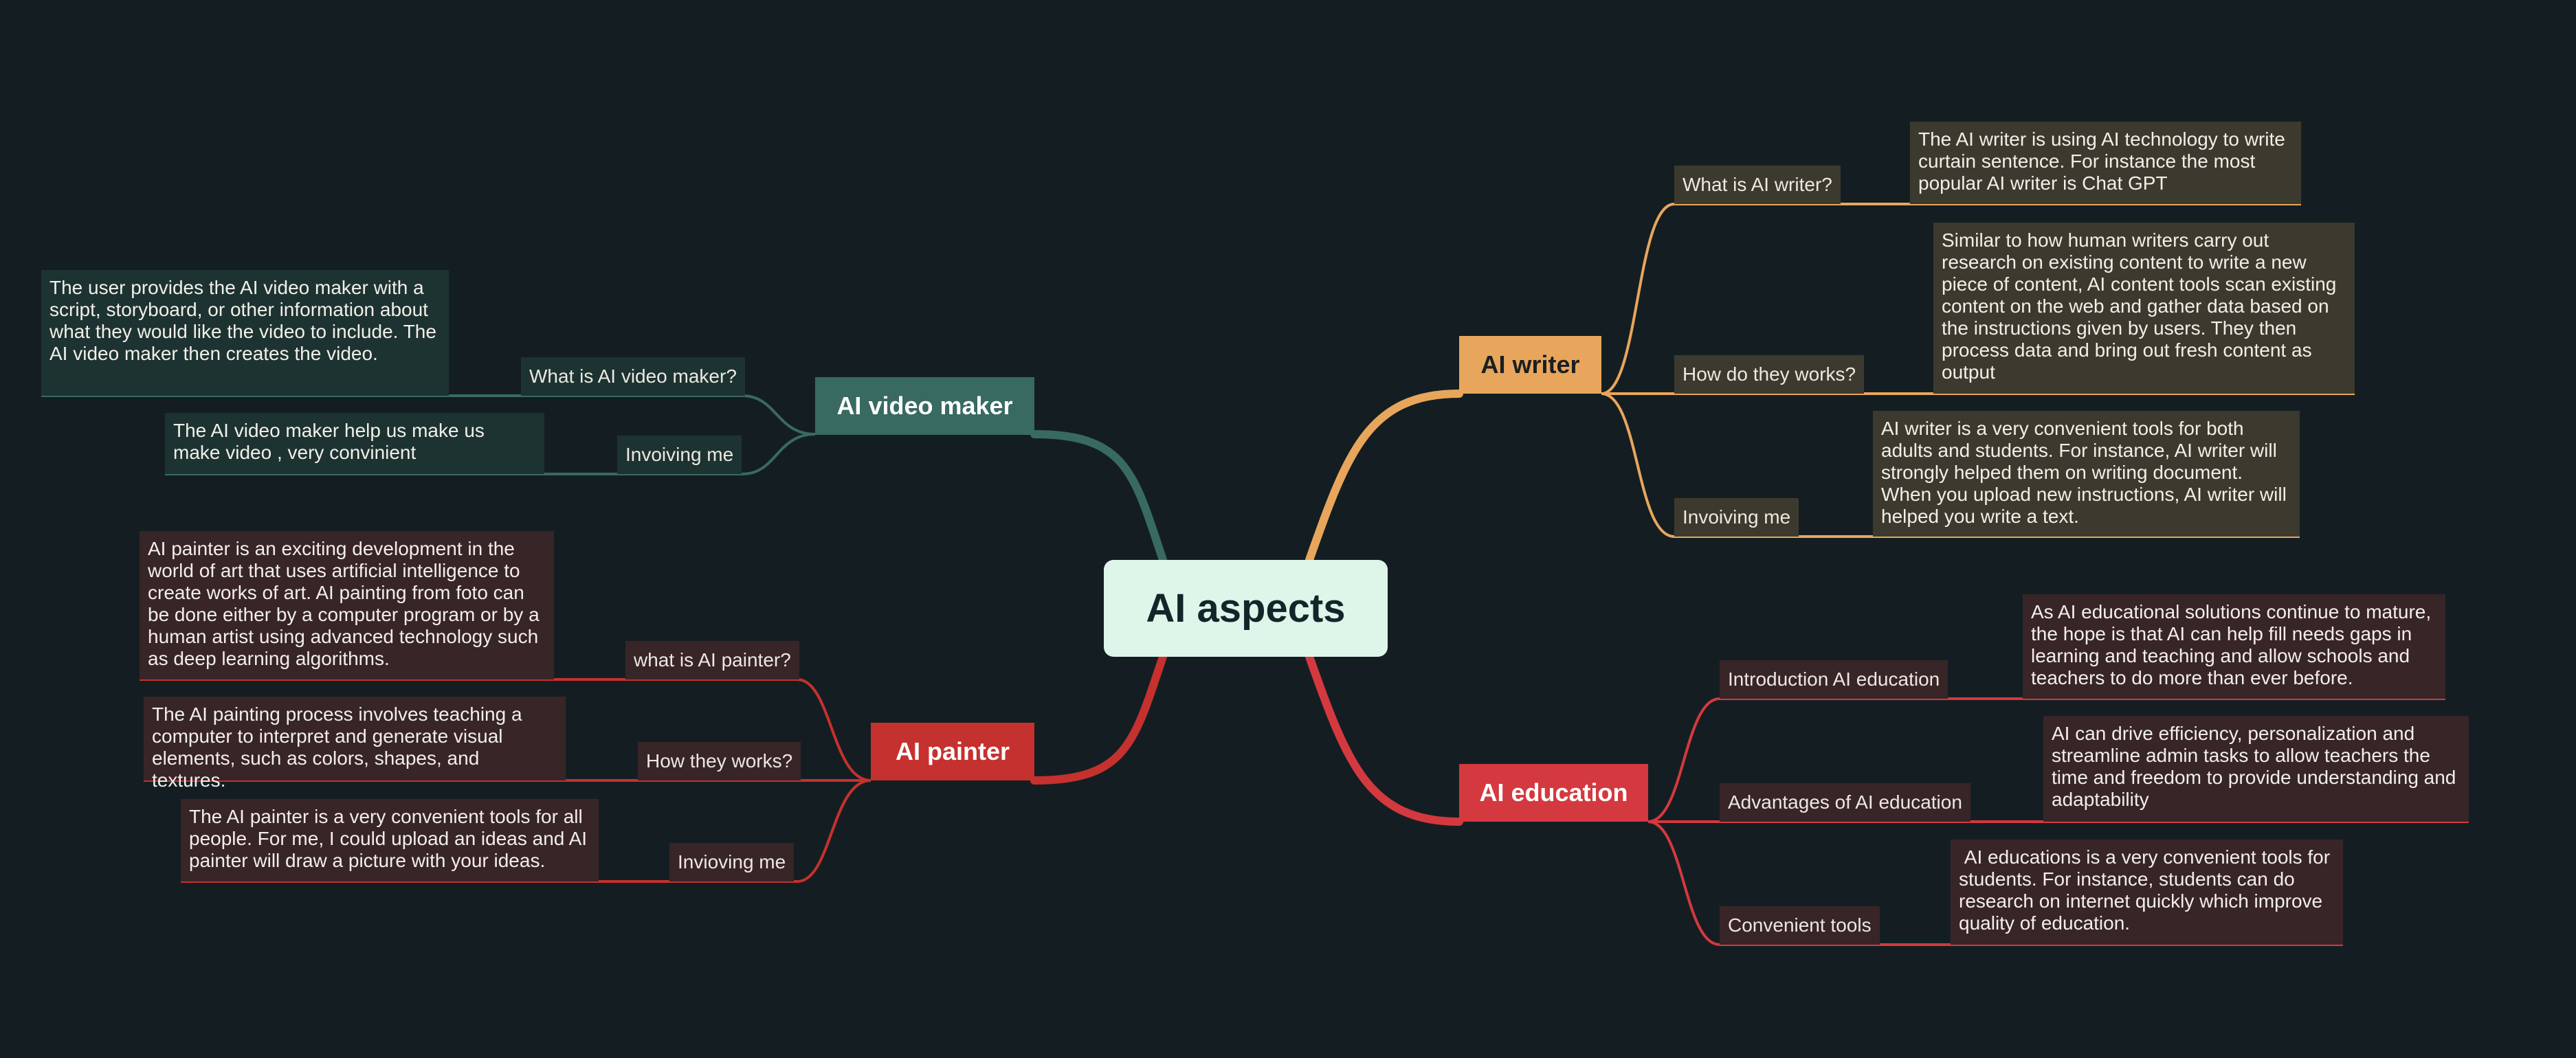  I want to click on root-topic: AI aspects, so click(1246, 608).